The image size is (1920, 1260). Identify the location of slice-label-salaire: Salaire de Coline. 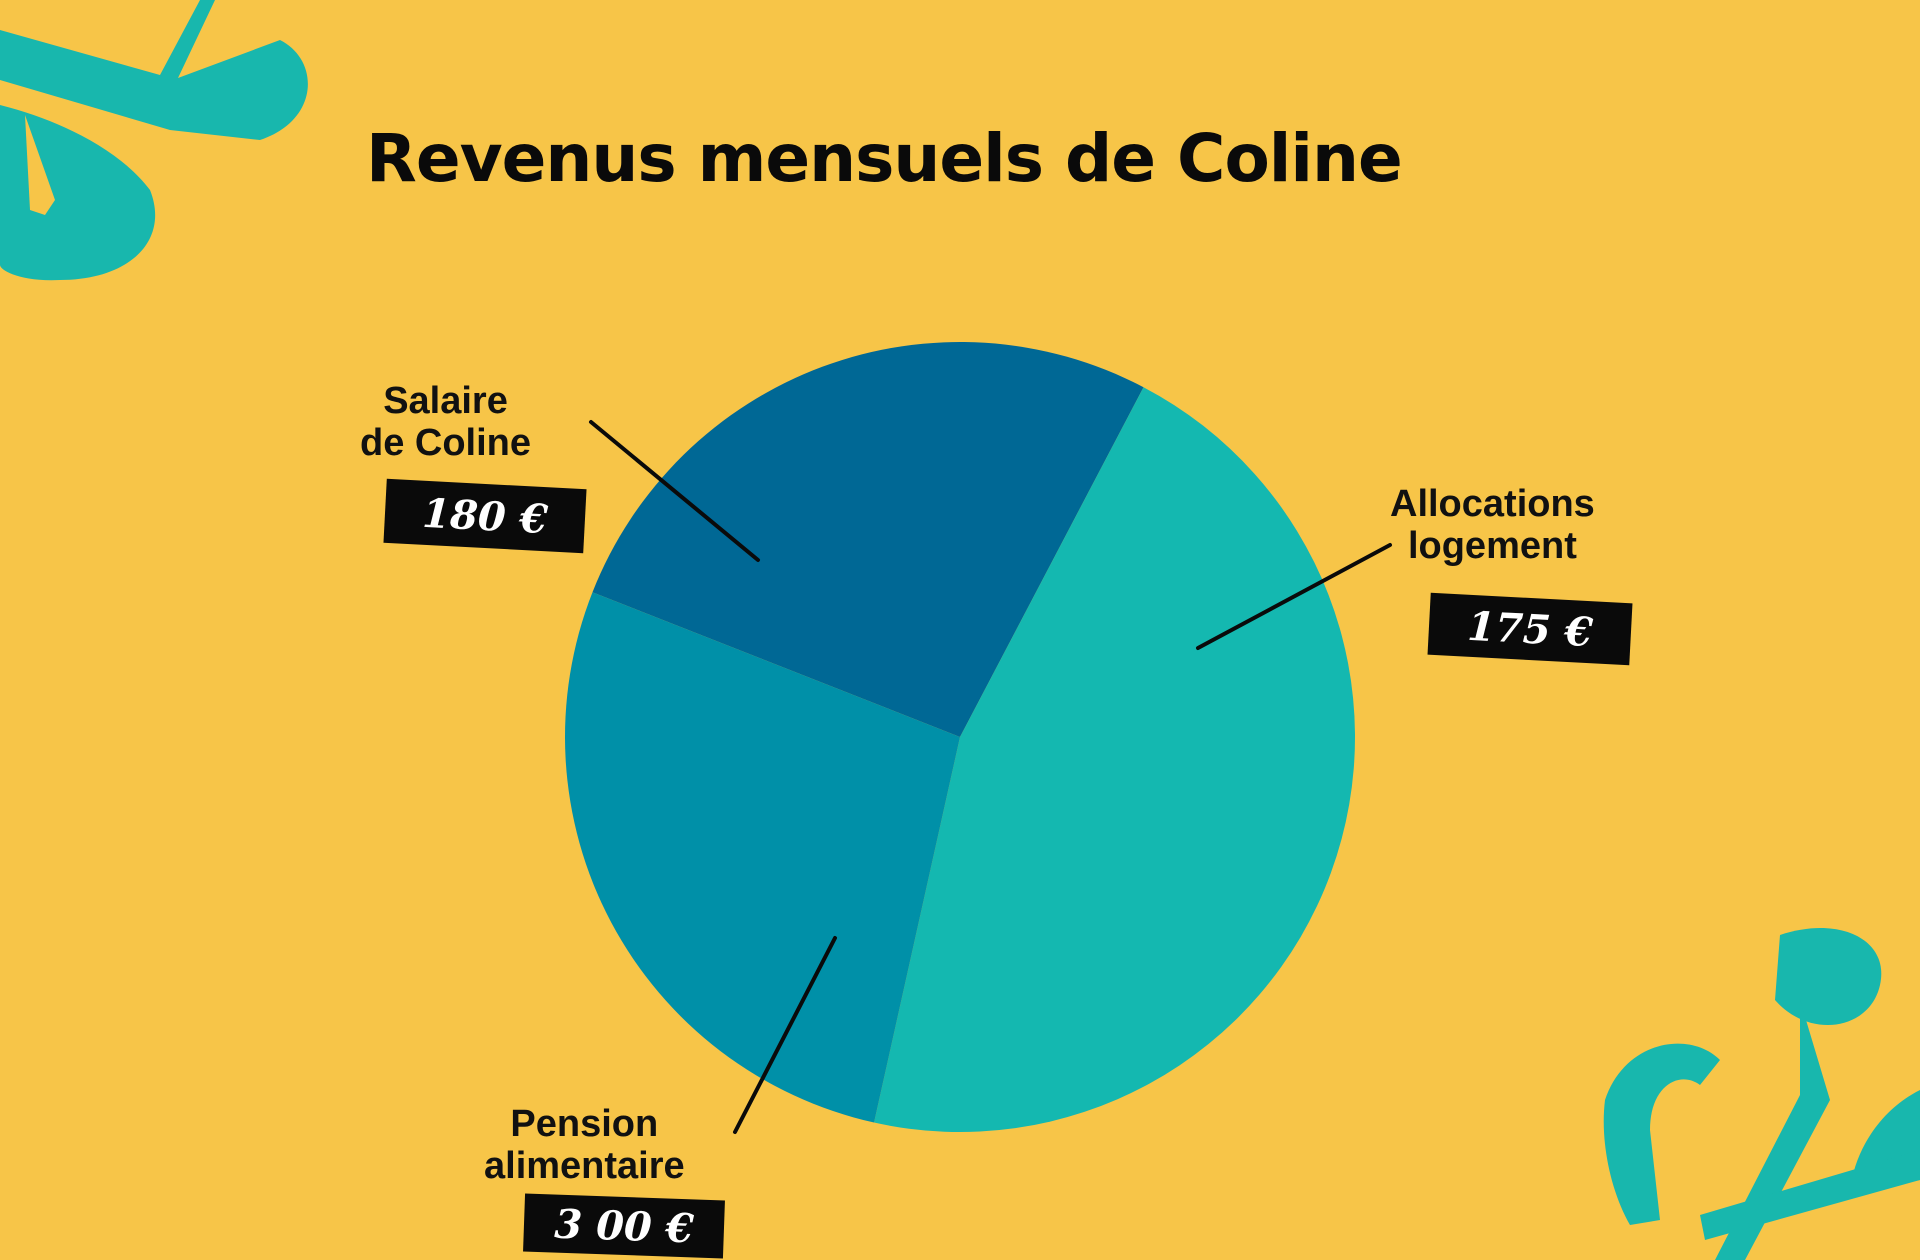
(445, 422).